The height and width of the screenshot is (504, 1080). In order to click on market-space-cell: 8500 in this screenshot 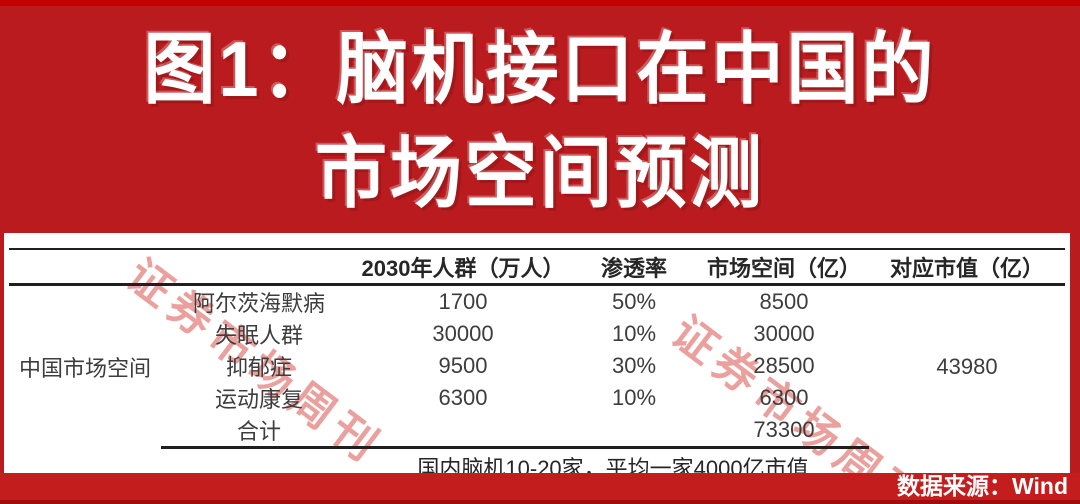, I will do `click(784, 301)`.